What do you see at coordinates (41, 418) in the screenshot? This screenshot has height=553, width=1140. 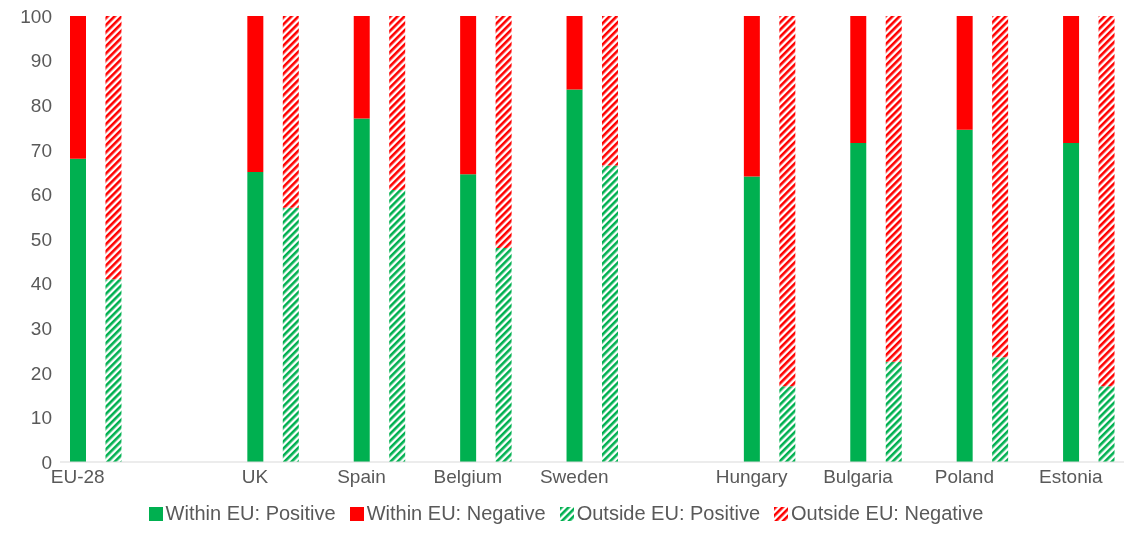 I see `y-tick-label: 10` at bounding box center [41, 418].